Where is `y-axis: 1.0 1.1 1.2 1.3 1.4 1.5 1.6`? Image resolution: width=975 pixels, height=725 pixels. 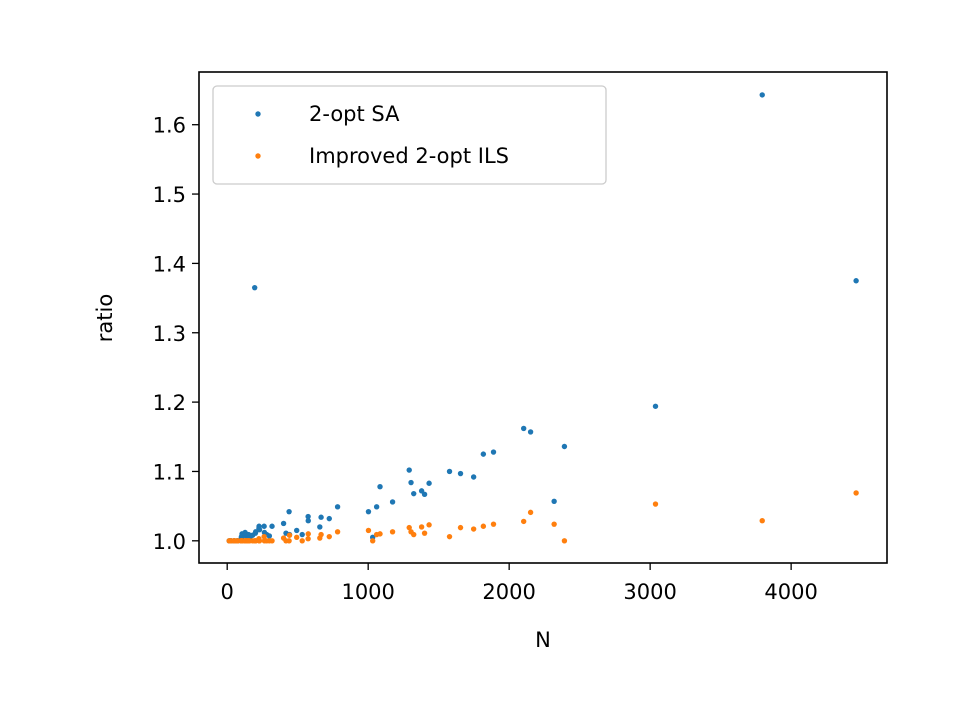
y-axis: 1.0 1.1 1.2 1.3 1.4 1.5 1.6 is located at coordinates (176, 334).